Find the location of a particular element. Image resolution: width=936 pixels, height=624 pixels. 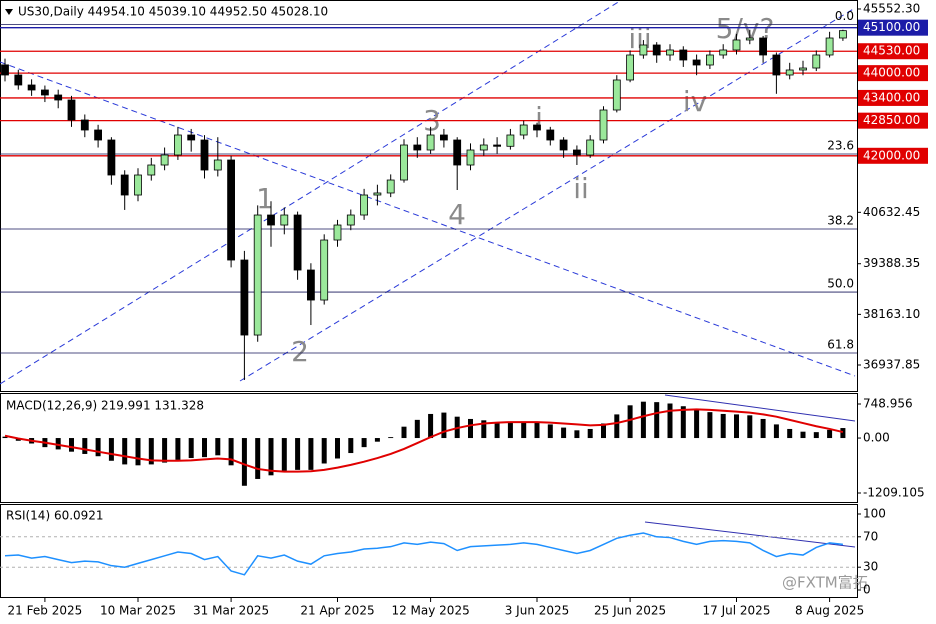

y-tick-label: 38163.10 is located at coordinates (891, 314).